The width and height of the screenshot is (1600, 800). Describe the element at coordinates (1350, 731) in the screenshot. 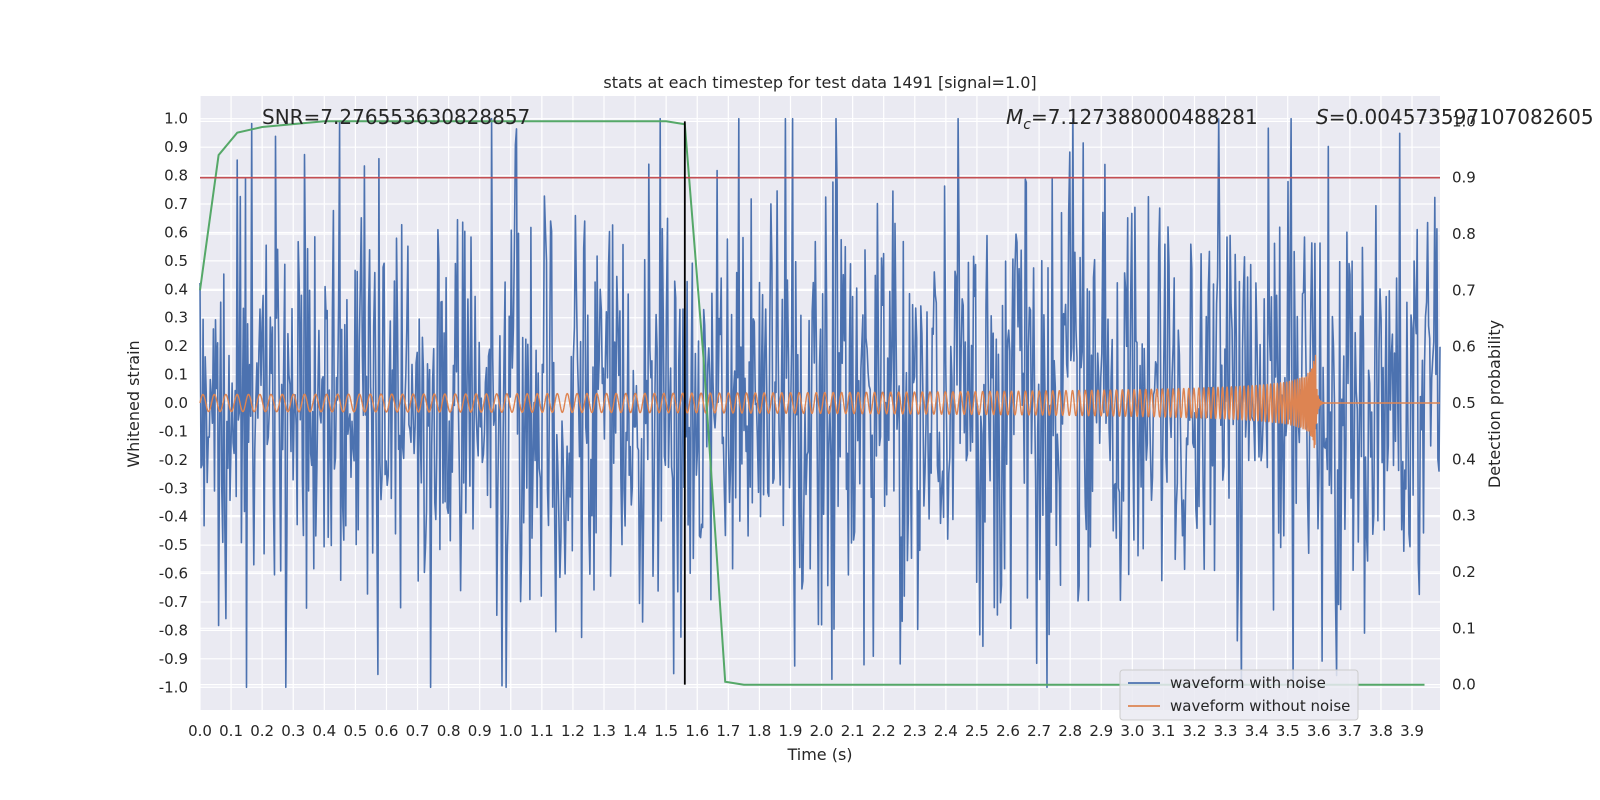

I see `x-tick-label: 3.7` at that location.